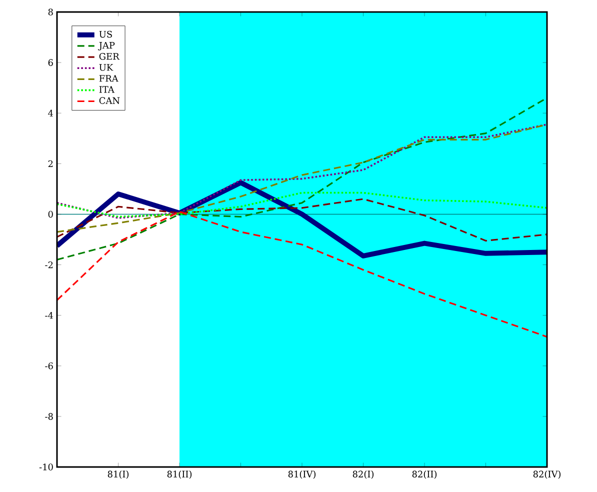 The width and height of the screenshot is (597, 492). I want to click on legend-label: CAN, so click(109, 100).